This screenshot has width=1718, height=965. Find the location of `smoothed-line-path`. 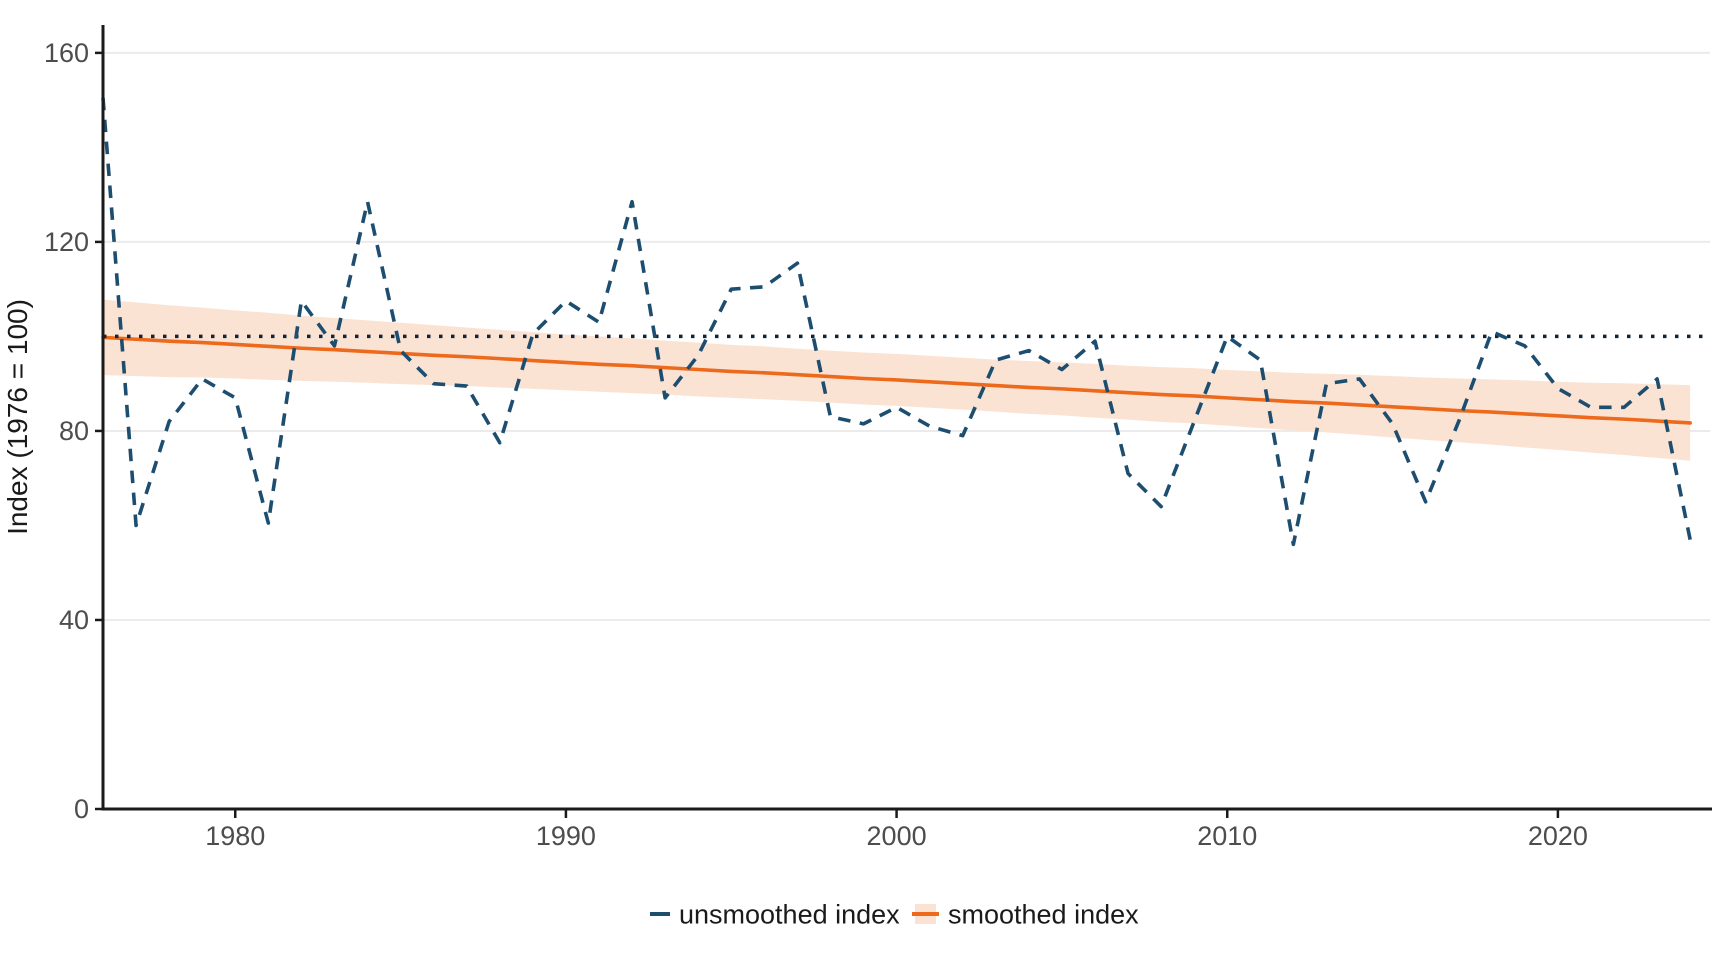

smoothed-line-path is located at coordinates (896, 380).